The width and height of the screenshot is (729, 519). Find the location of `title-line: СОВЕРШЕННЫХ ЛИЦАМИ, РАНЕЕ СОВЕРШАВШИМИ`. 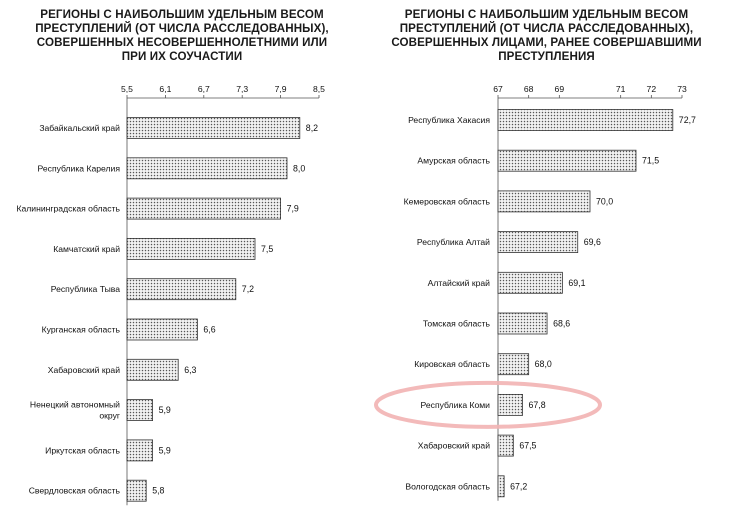

title-line: СОВЕРШЕННЫХ ЛИЦАМИ, РАНЕЕ СОВЕРШАВШИМИ is located at coordinates (546, 42).